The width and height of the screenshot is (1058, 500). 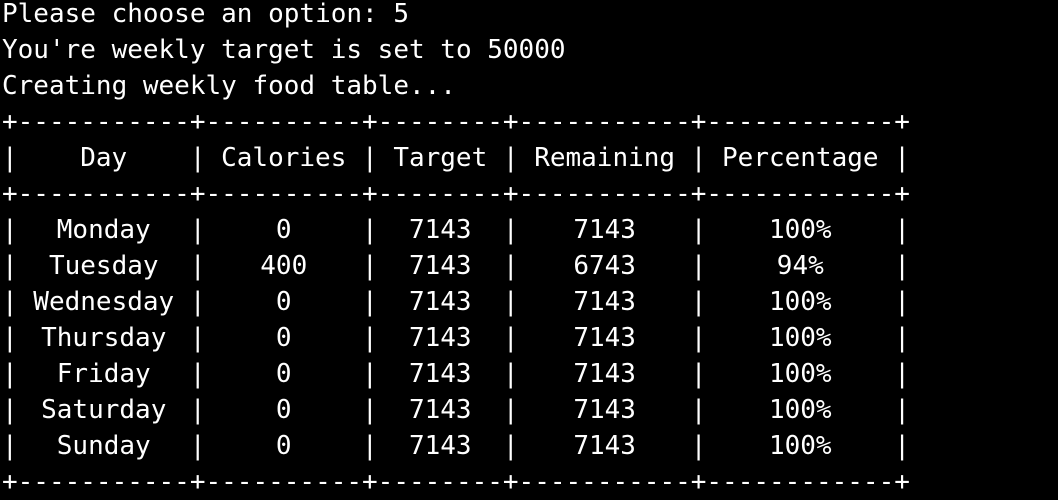 What do you see at coordinates (530, 302) in the screenshot?
I see `table-row: | Wednesday | 0 | 7143 | 7143 | 100% |` at bounding box center [530, 302].